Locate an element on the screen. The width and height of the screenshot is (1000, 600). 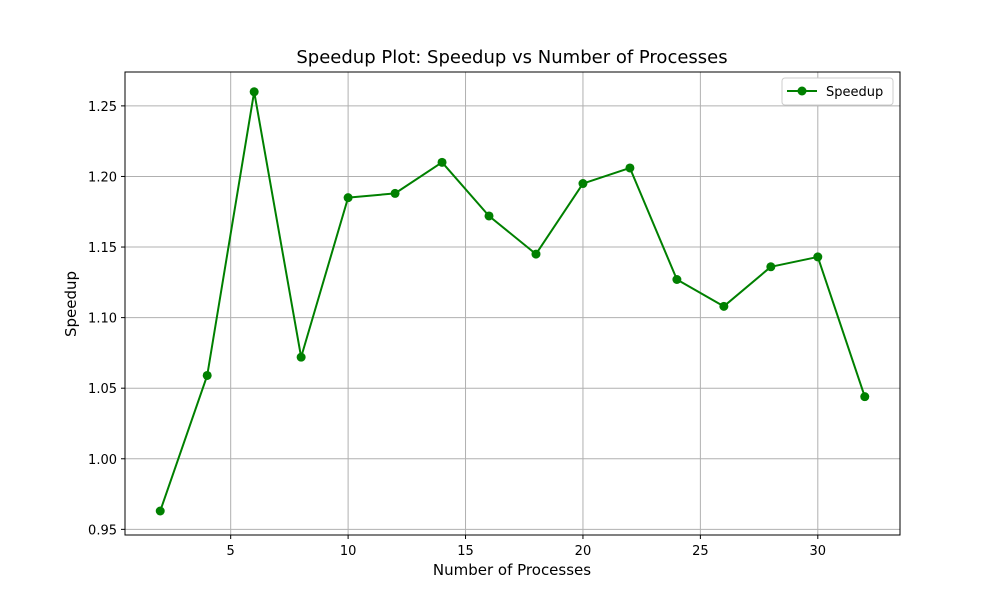
x-axis-ticks: 5 10 15 20 25 30 is located at coordinates (527, 547).